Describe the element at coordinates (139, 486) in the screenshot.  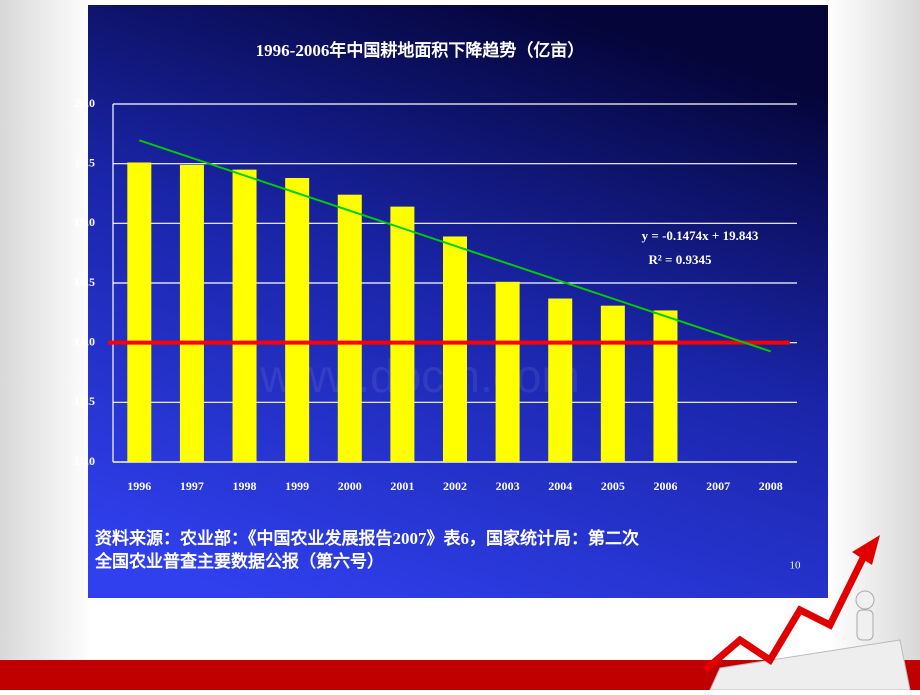
I see `x-tick-label: 1996` at that location.